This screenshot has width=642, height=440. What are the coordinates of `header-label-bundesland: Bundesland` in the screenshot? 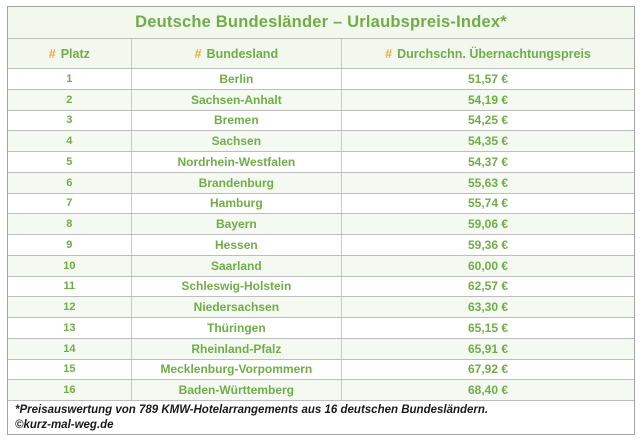 It's located at (242, 53).